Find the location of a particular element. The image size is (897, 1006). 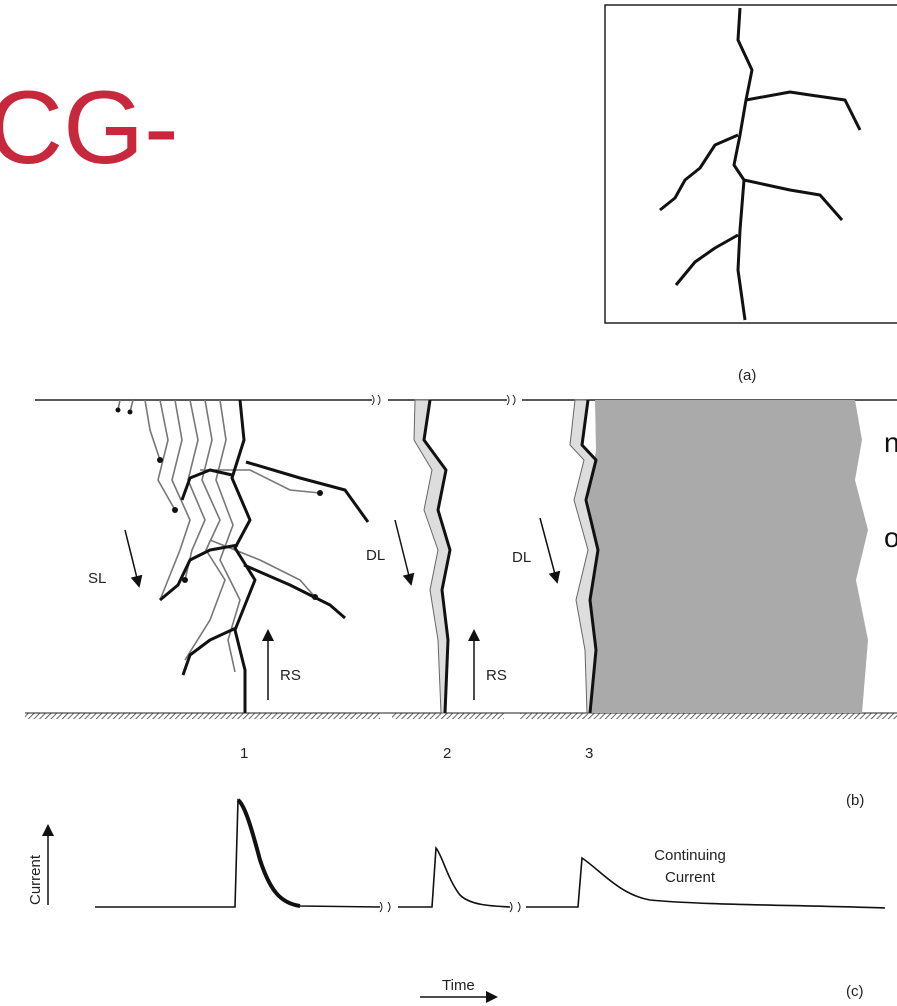

panel-a: (a) is located at coordinates (750, 194).